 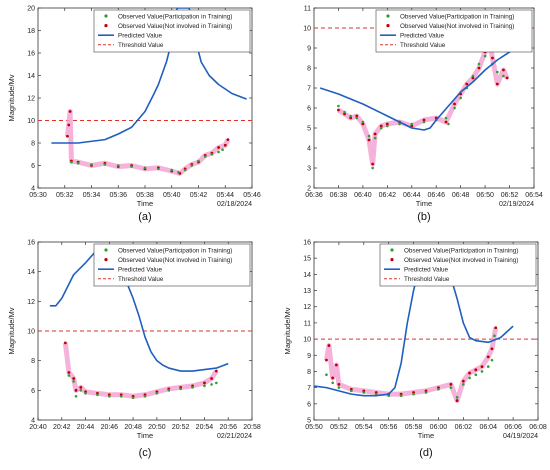 I want to click on y-tick-label: 14, so click(x=31, y=76).